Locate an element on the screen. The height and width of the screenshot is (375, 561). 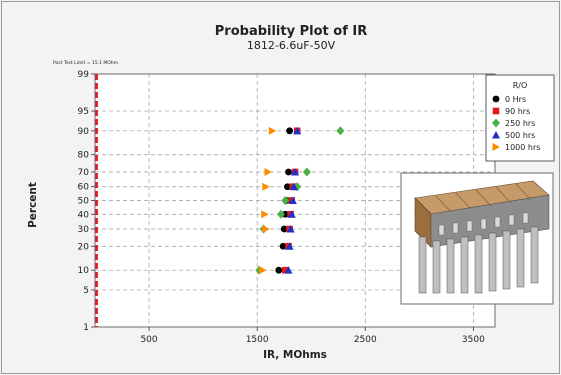
y-axis-label: Percent is located at coordinates (33, 205).